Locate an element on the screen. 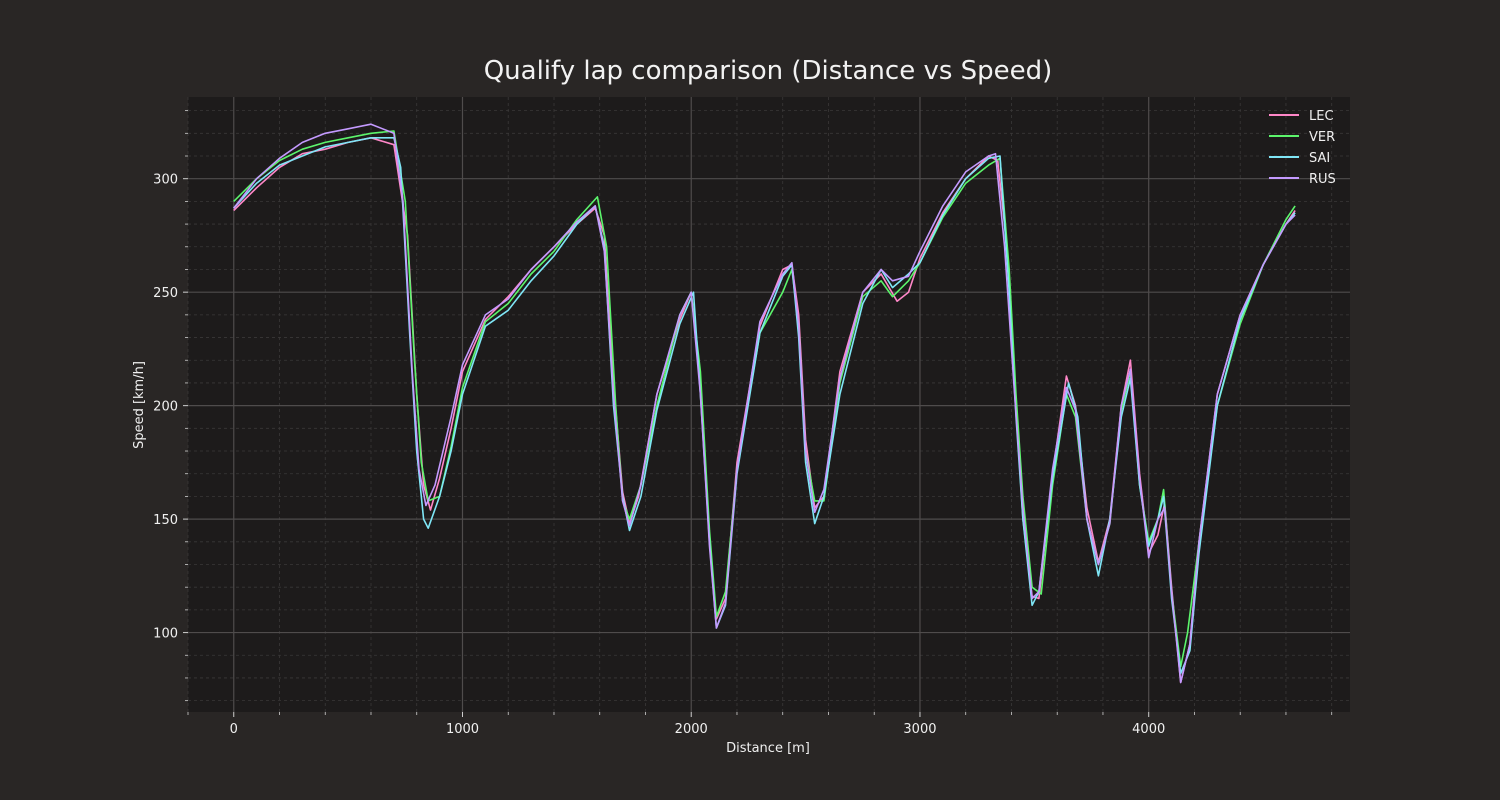 This screenshot has width=1500, height=800. x-axis: 0 1000 2000 3000 4000 is located at coordinates (760, 724).